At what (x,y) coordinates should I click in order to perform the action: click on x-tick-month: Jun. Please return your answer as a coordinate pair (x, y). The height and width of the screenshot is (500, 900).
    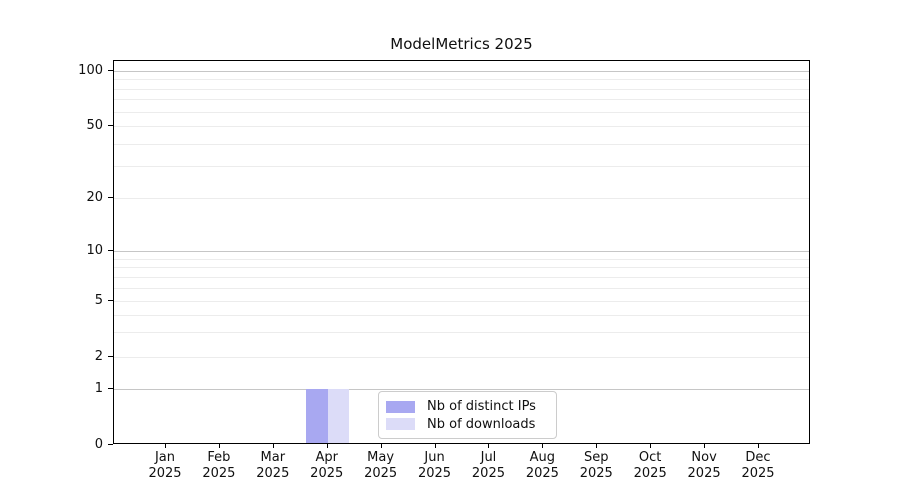
    Looking at the image, I should click on (434, 457).